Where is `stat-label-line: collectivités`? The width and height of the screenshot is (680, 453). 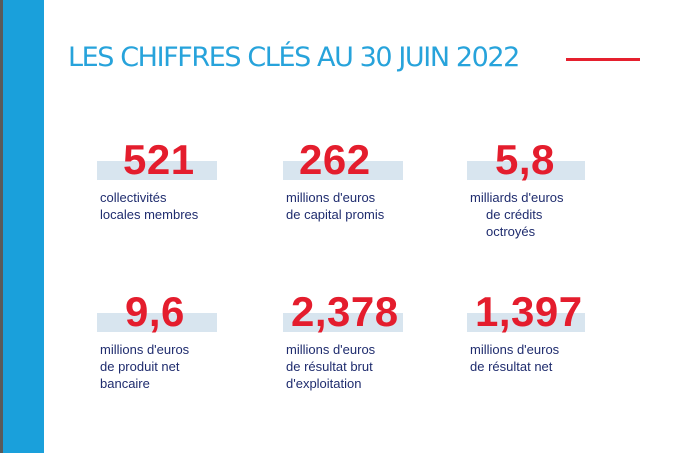
stat-label-line: collectivités is located at coordinates (133, 197).